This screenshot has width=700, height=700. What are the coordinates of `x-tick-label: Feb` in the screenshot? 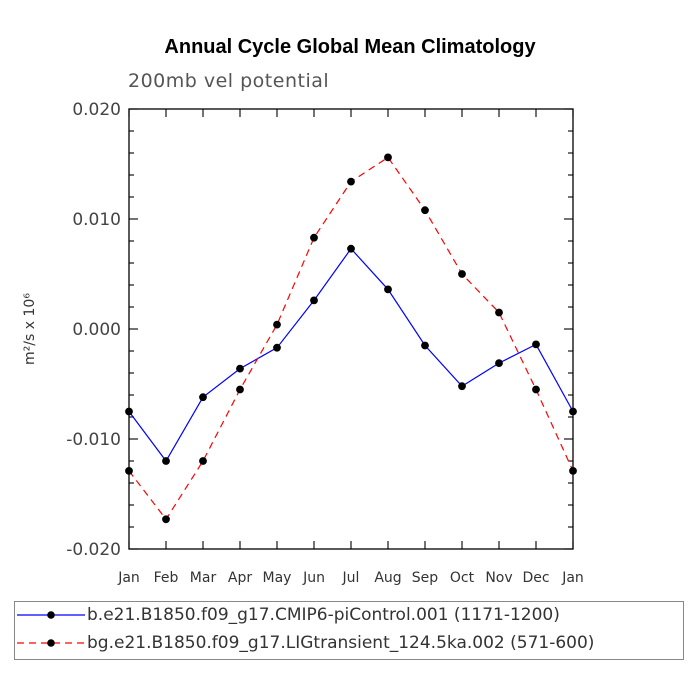 It's located at (166, 578).